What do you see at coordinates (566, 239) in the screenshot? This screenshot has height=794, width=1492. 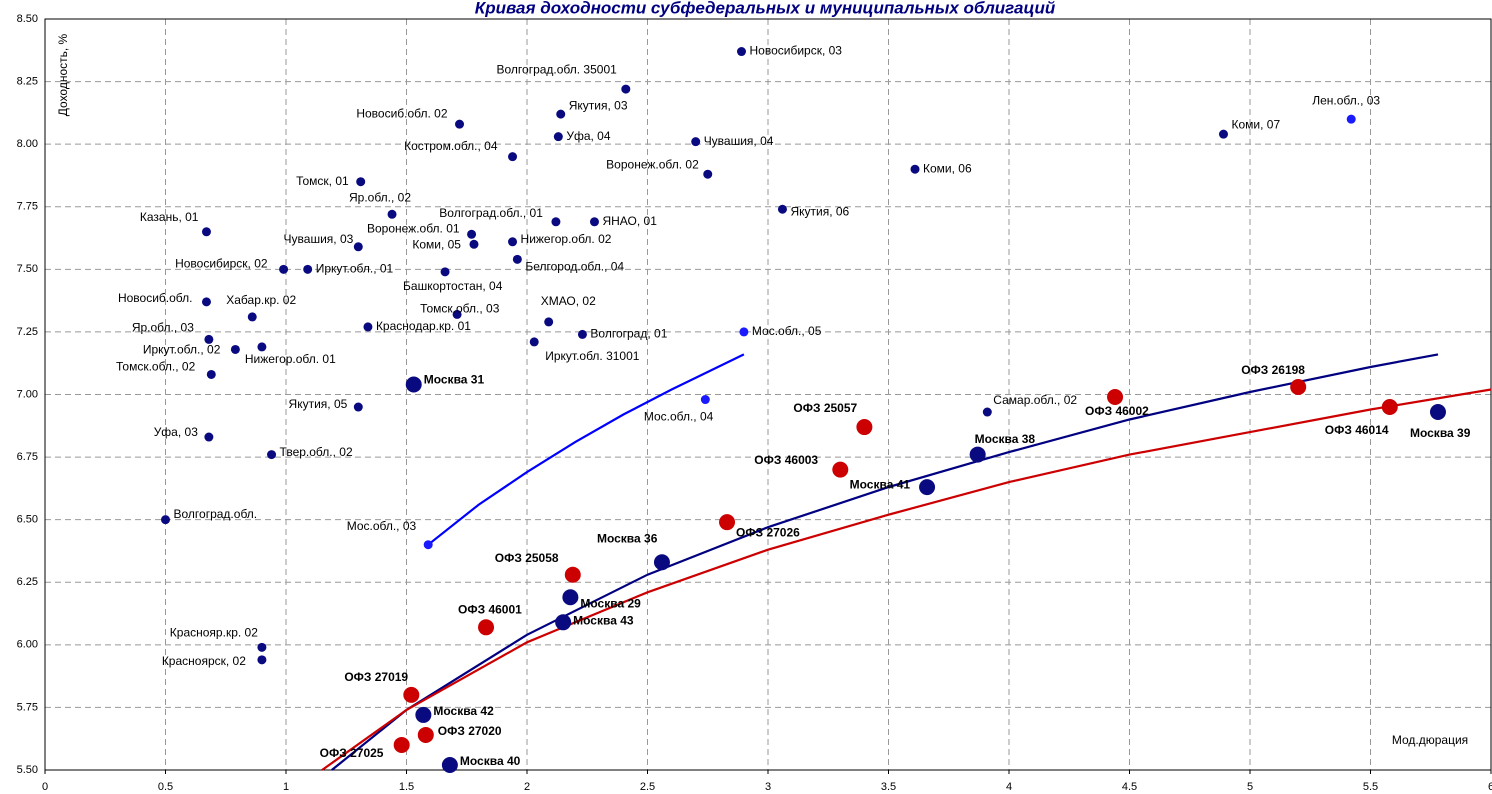 I see `point-label: Нижегор.обл. 02` at bounding box center [566, 239].